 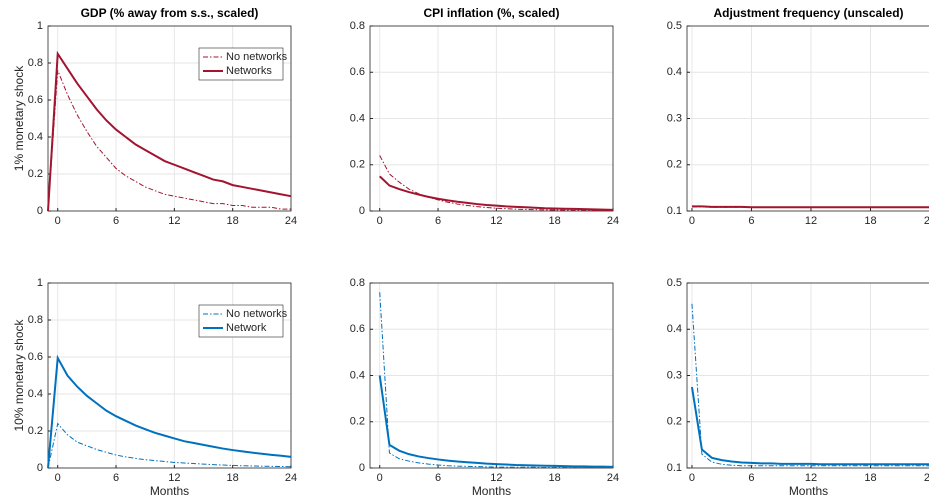 What do you see at coordinates (19, 374) in the screenshot?
I see `y-axis-label: 10% monetary shock` at bounding box center [19, 374].